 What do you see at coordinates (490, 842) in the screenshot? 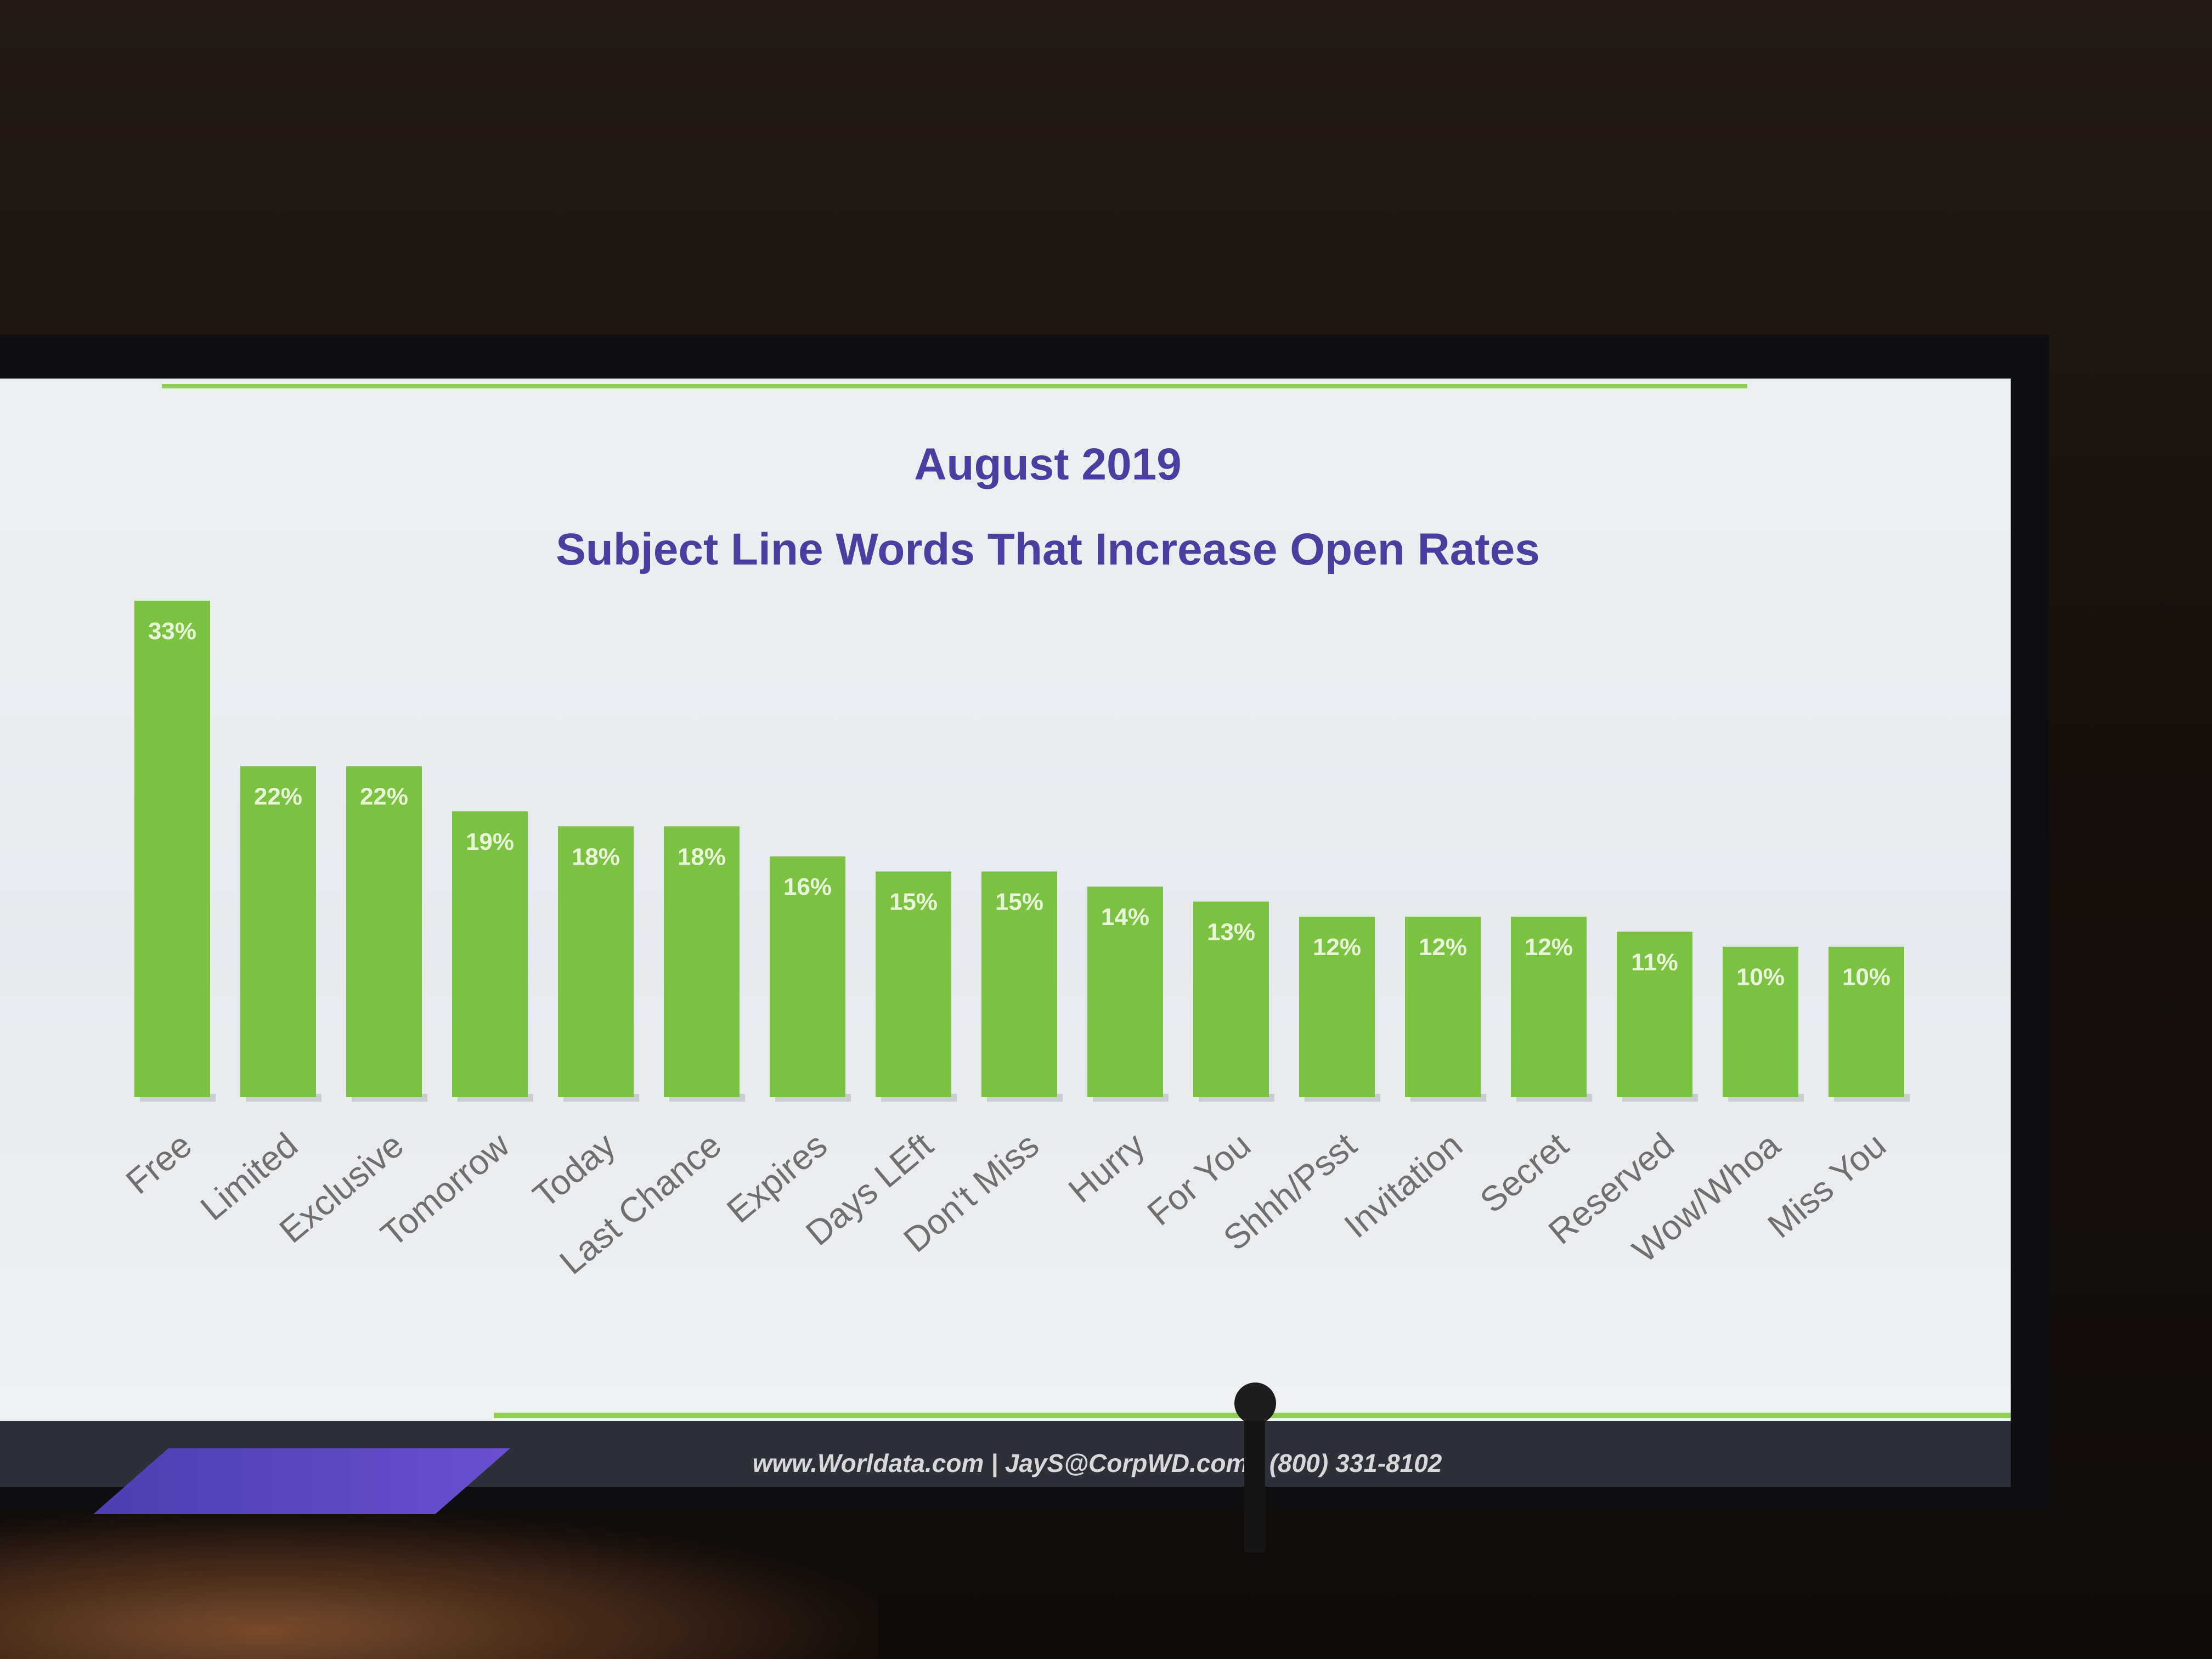
I see `bar-value-label: 19%` at bounding box center [490, 842].